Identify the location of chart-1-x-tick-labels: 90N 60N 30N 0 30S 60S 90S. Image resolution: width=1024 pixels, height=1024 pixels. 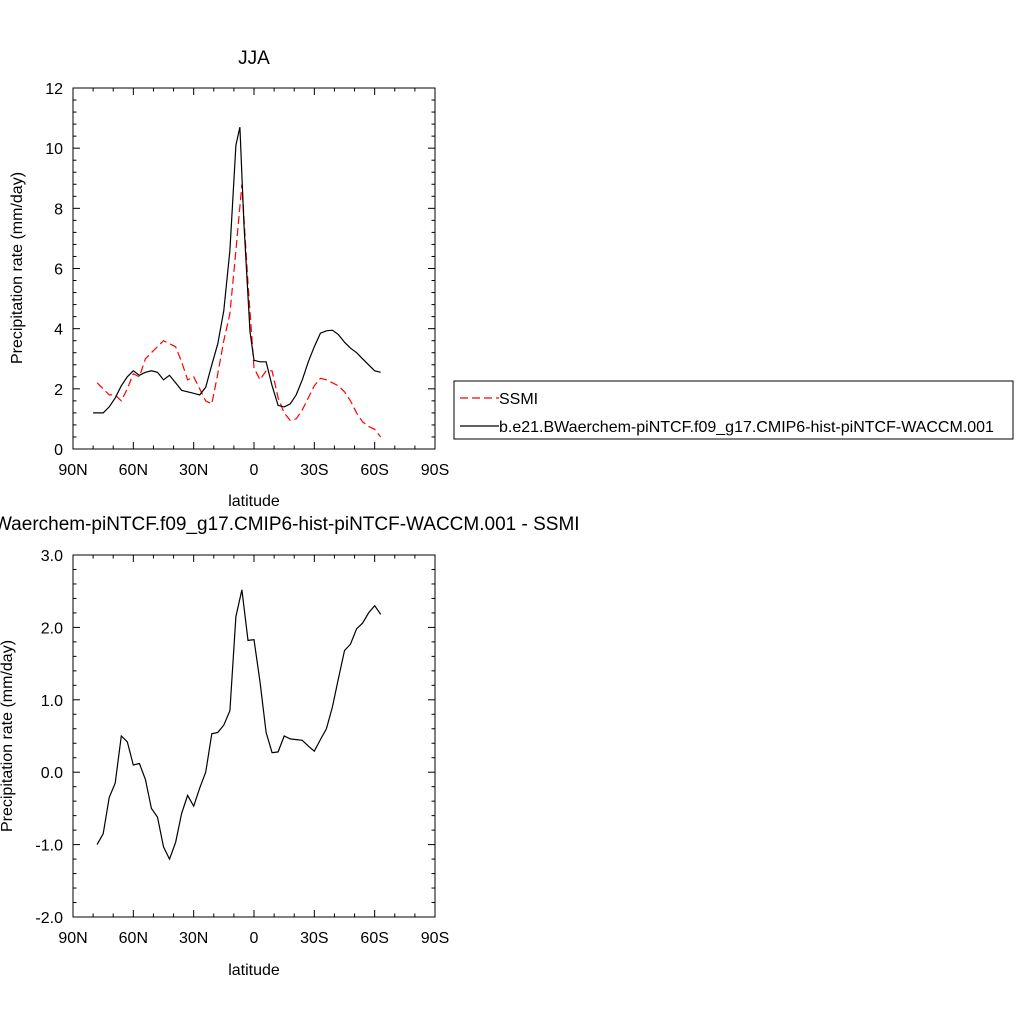
(253, 470).